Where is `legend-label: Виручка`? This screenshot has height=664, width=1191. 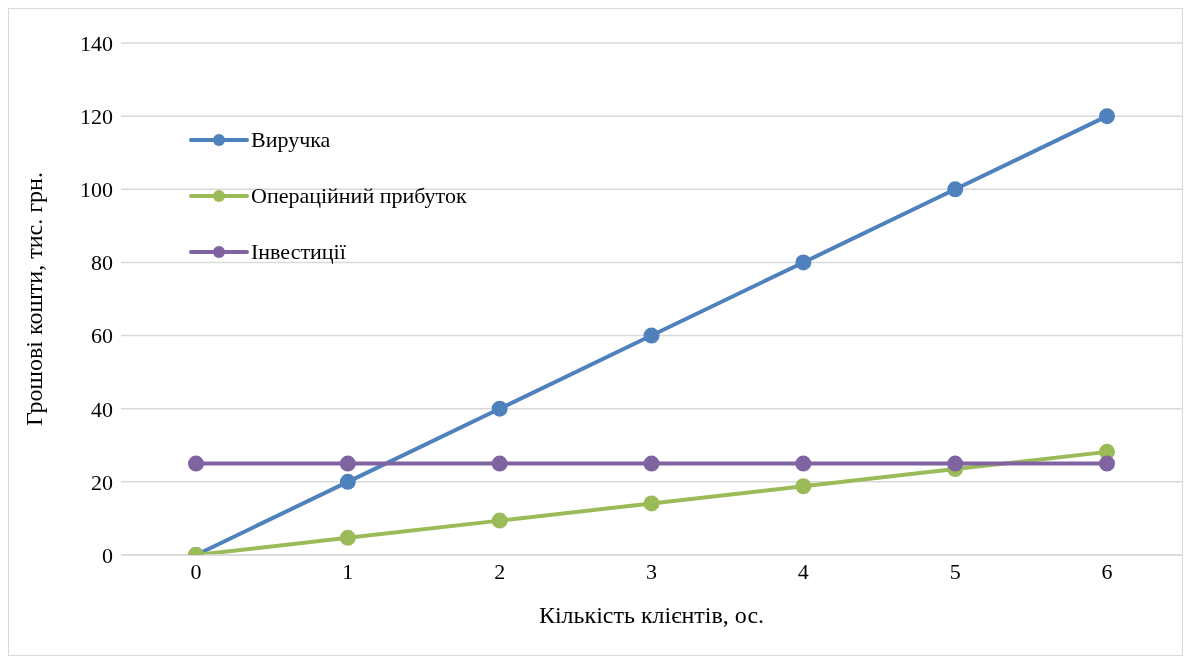 legend-label: Виручка is located at coordinates (291, 140).